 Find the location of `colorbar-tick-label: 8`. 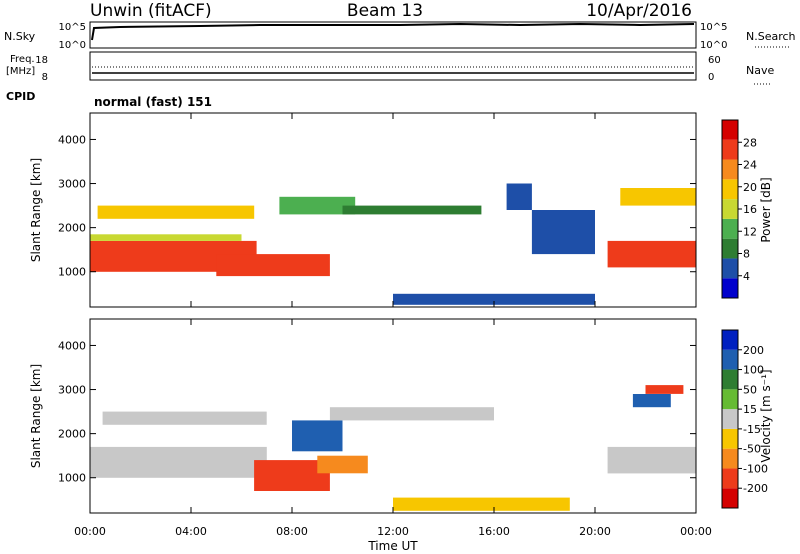

colorbar-tick-label: 8 is located at coordinates (746, 254).